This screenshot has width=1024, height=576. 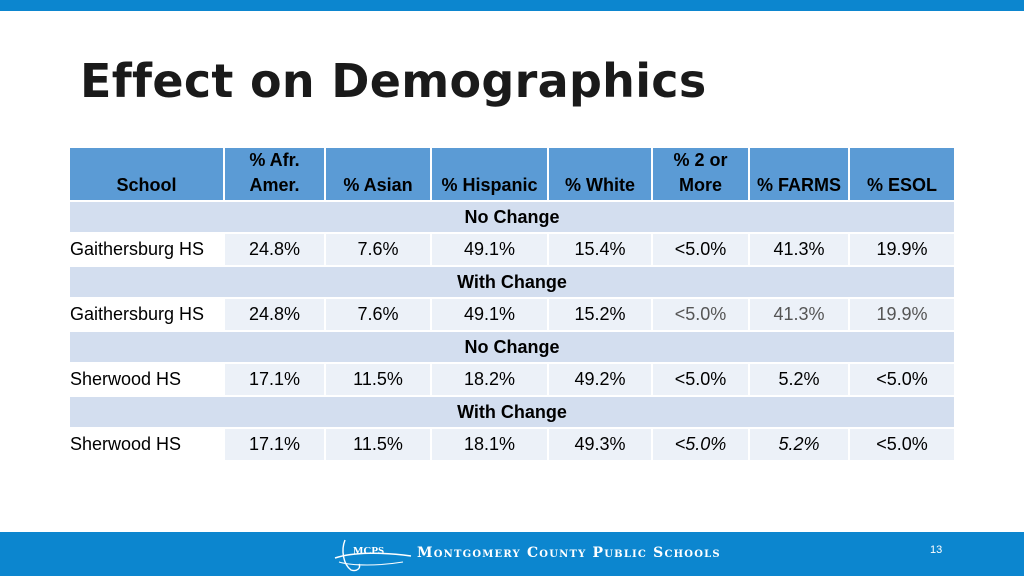 I want to click on mcps-logo-icon: MCPS, so click(x=373, y=555).